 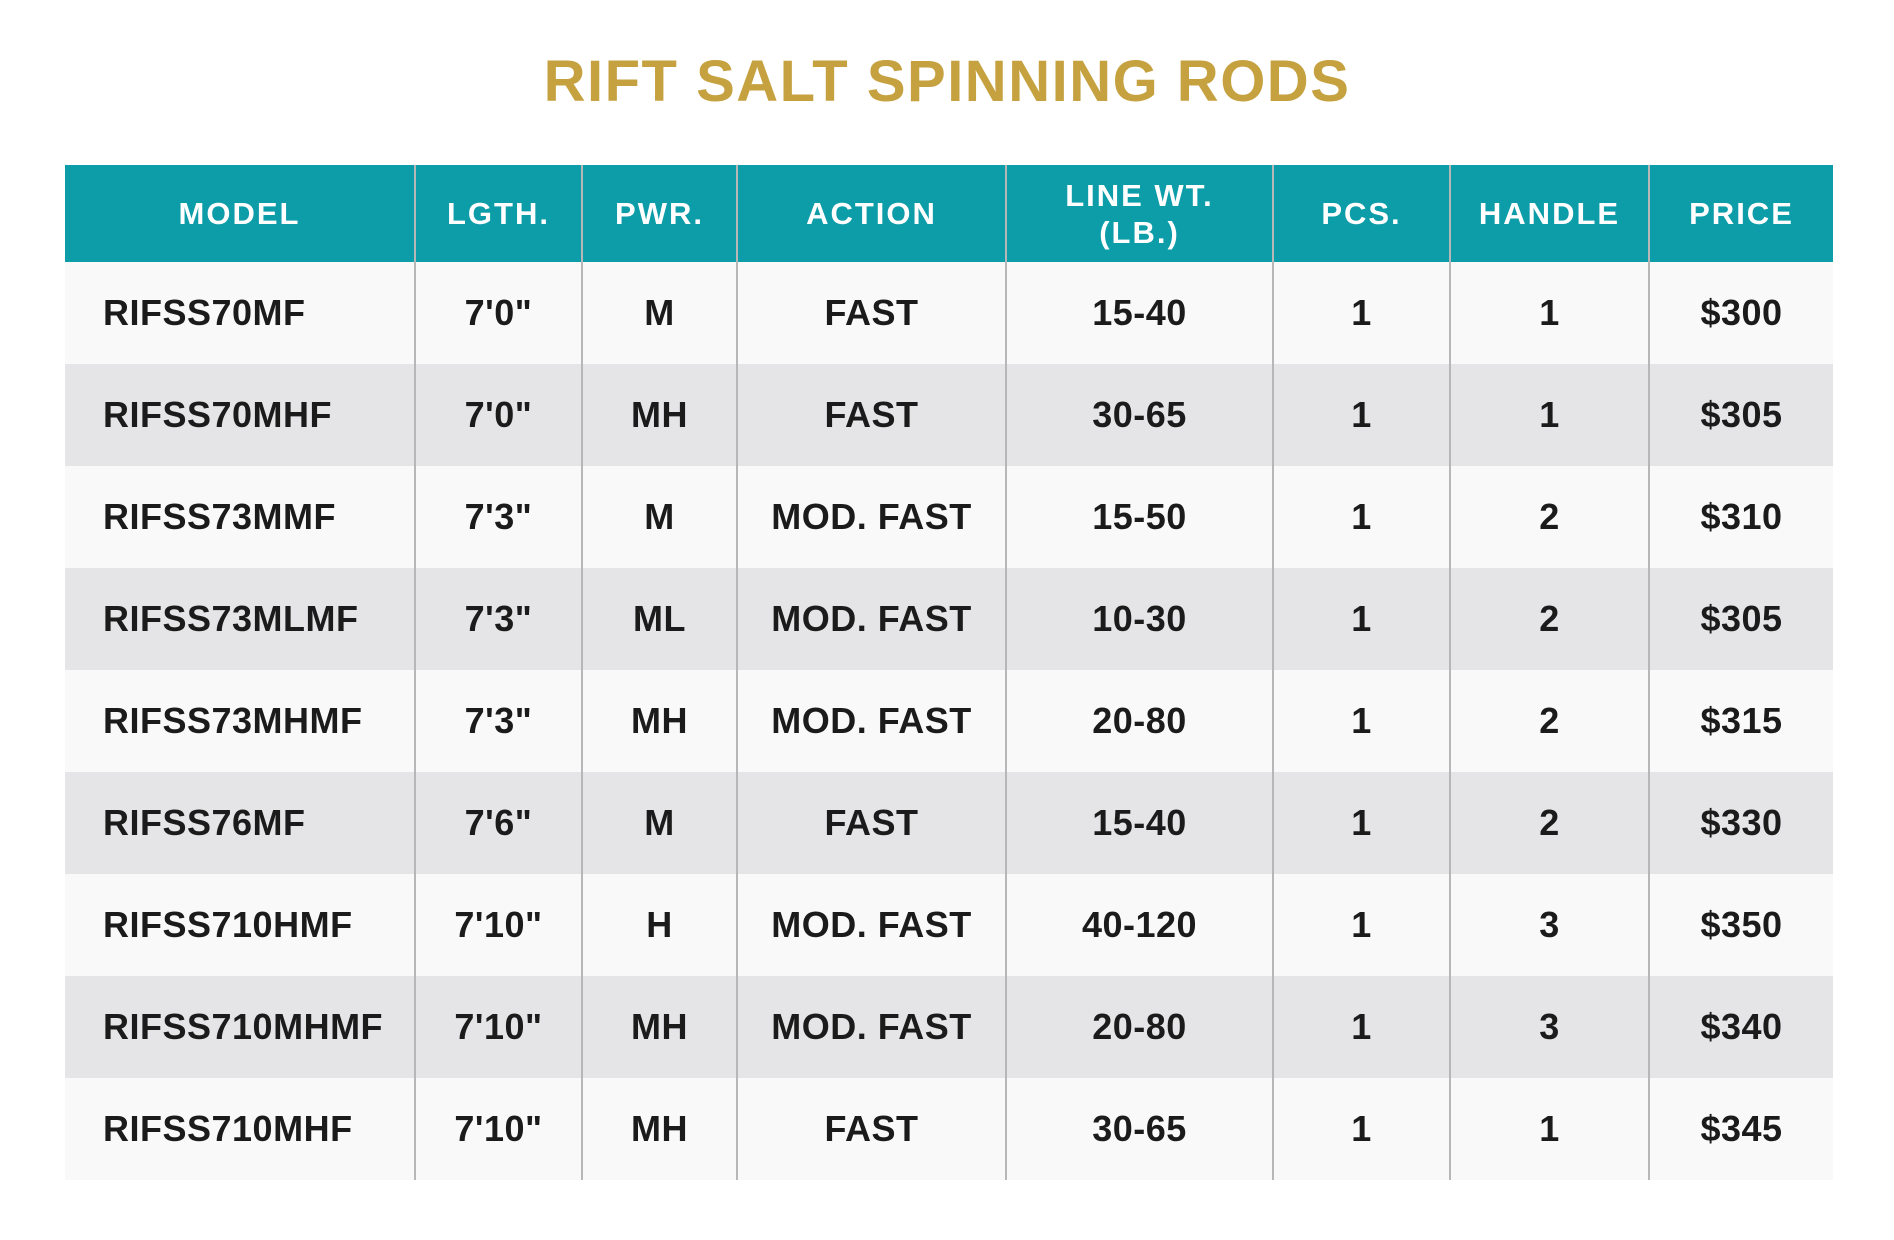 I want to click on column-header-handle: HANDLE, so click(x=1549, y=213).